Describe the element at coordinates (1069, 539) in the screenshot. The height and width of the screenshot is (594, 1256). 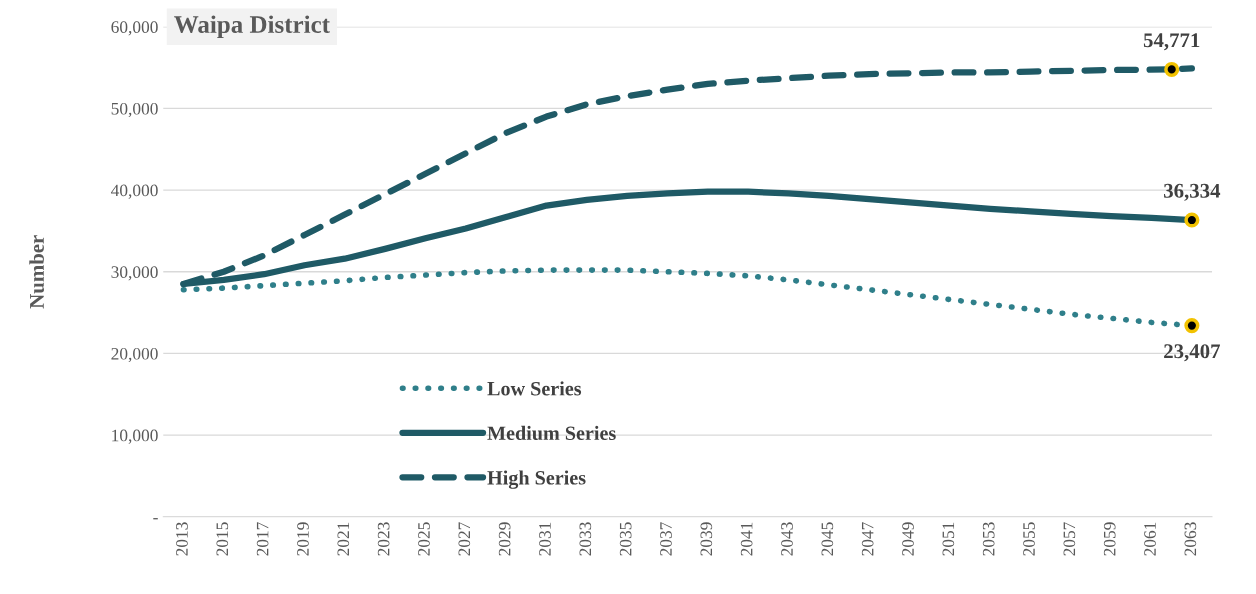
I see `x-tick-label: 2057` at that location.